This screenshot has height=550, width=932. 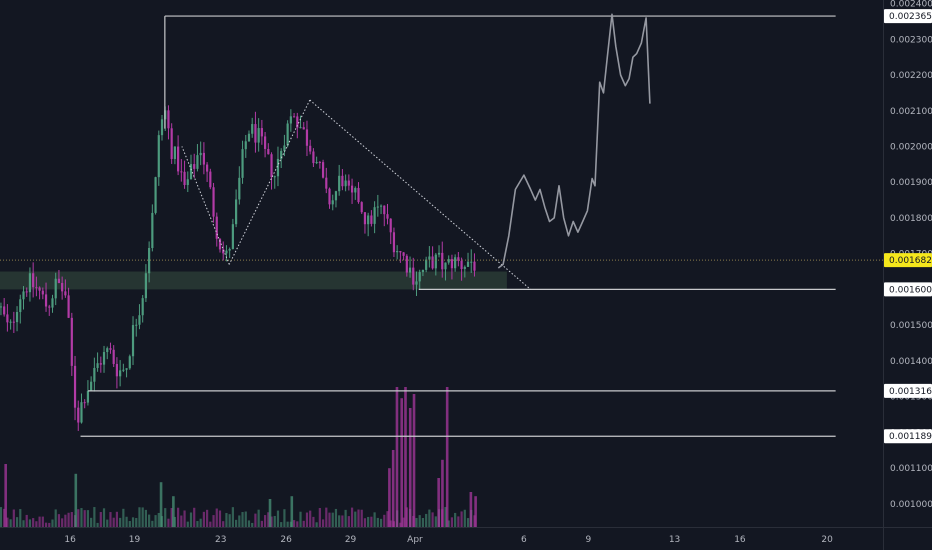 What do you see at coordinates (415, 540) in the screenshot?
I see `time-tick-label: Apr` at bounding box center [415, 540].